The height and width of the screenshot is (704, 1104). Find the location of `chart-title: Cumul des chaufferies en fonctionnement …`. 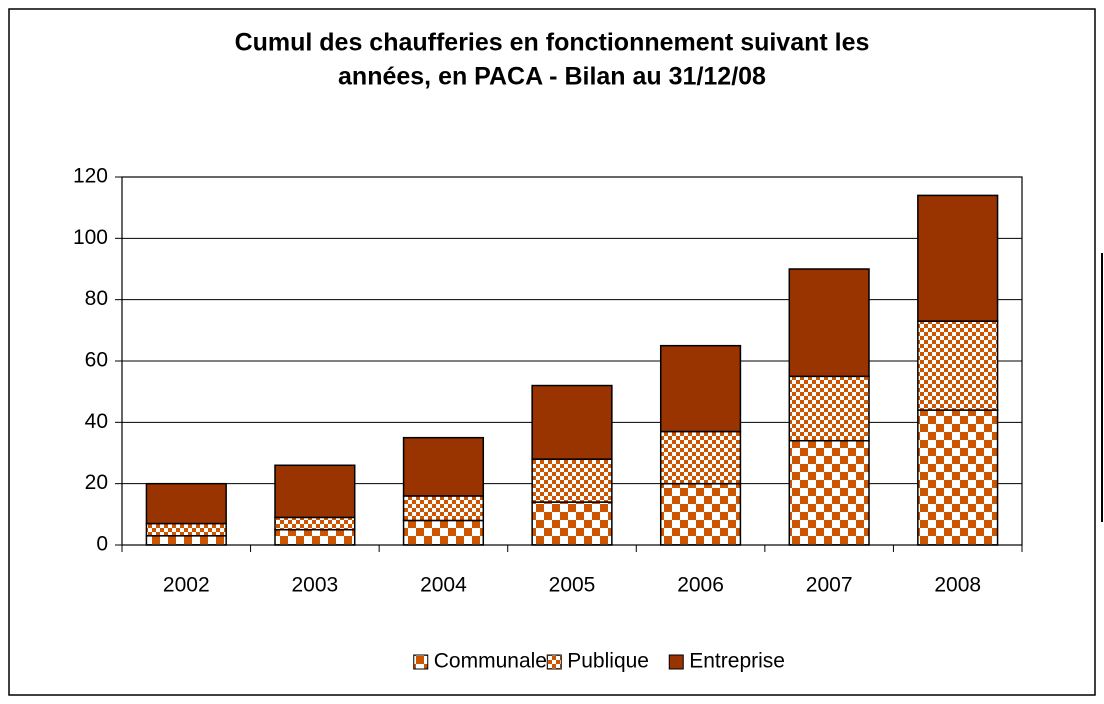

chart-title: Cumul des chaufferies en fonctionnement … is located at coordinates (552, 43).